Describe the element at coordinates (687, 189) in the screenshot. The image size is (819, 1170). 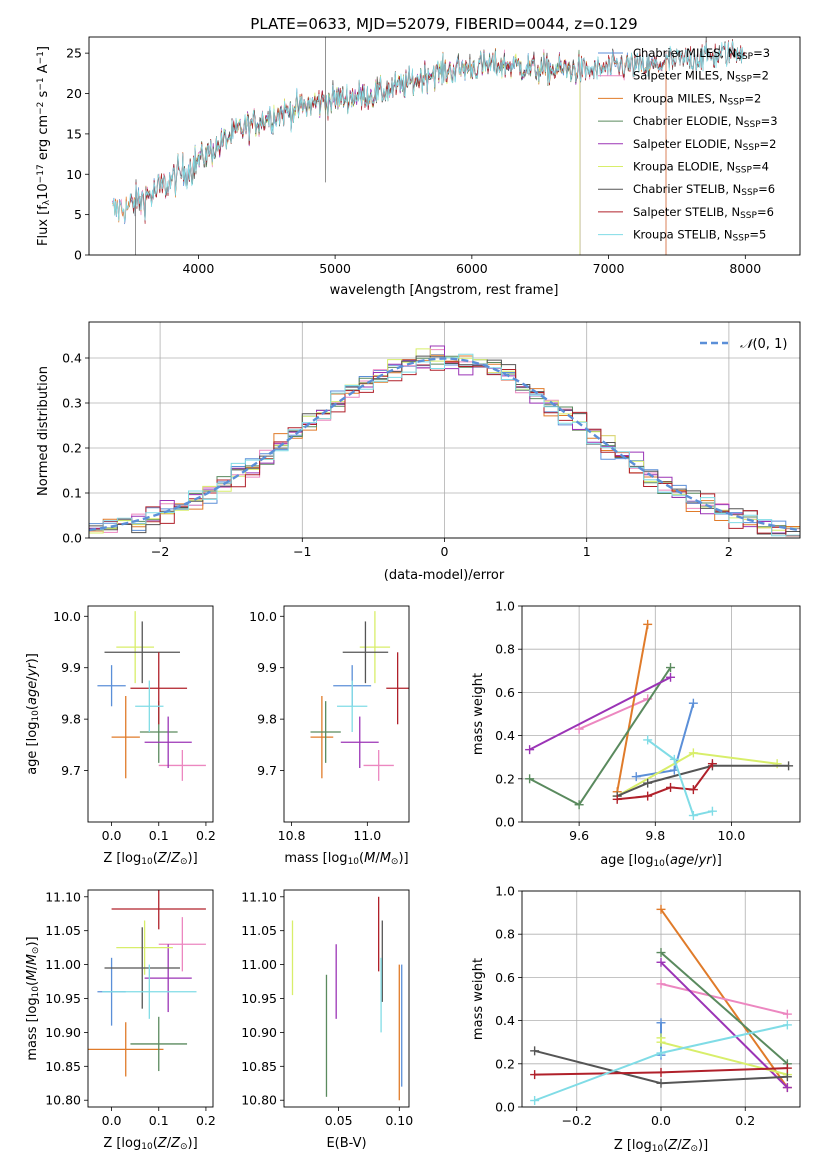
I see `label-part: Chabrier STELIB, N` at that location.